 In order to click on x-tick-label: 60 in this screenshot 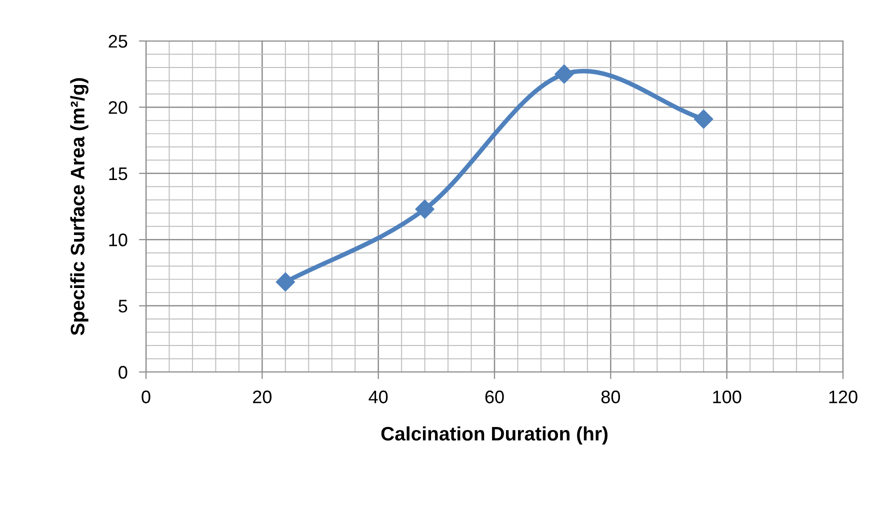, I will do `click(494, 397)`.